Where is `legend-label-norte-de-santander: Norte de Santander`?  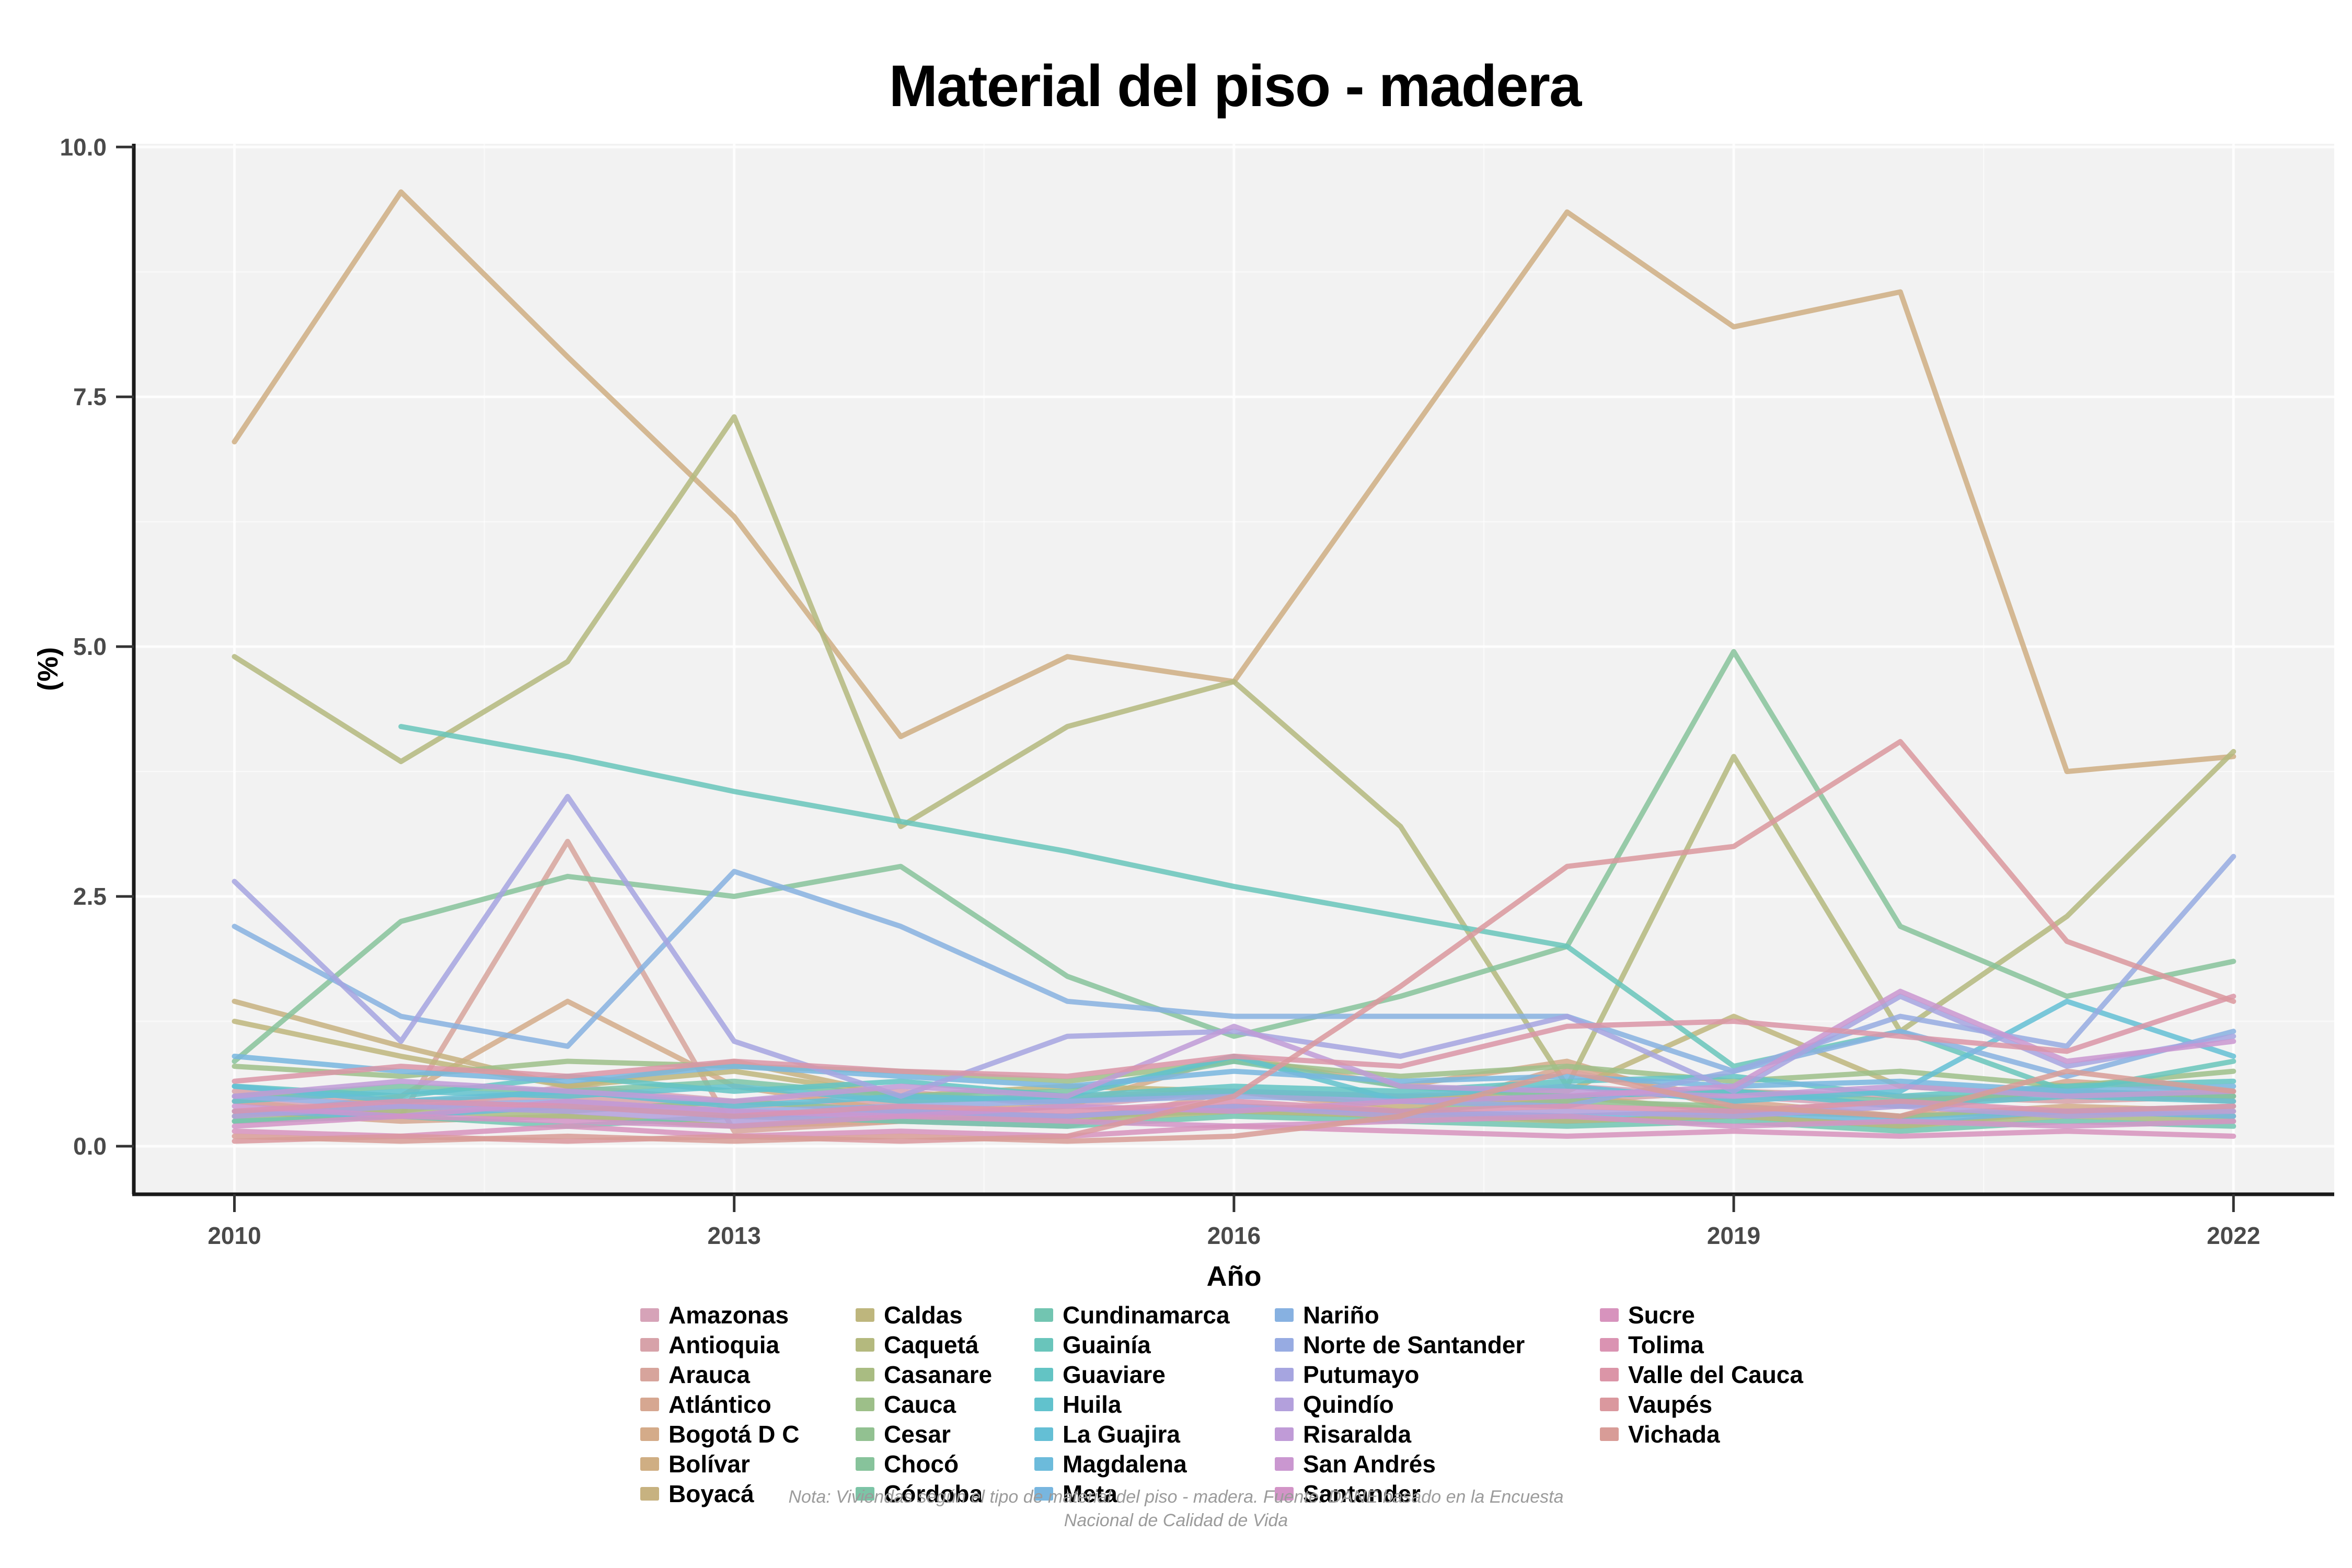
legend-label-norte-de-santander: Norte de Santander is located at coordinates (1414, 1344).